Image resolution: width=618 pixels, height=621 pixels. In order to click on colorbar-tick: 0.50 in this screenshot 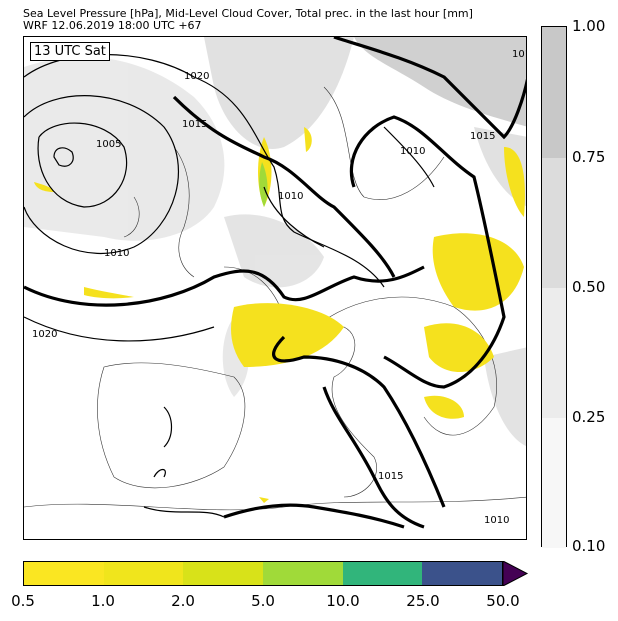, I will do `click(589, 287)`.